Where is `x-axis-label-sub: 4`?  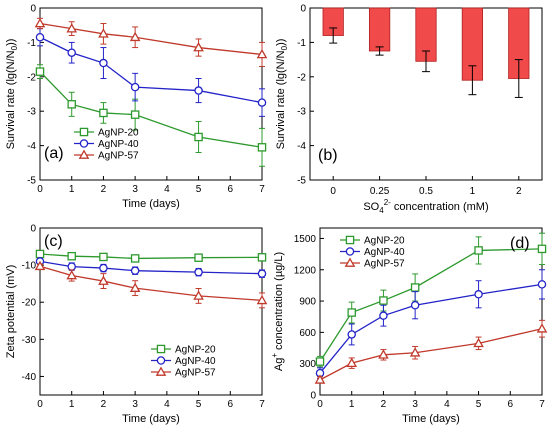 x-axis-label-sub: 4 is located at coordinates (381, 210).